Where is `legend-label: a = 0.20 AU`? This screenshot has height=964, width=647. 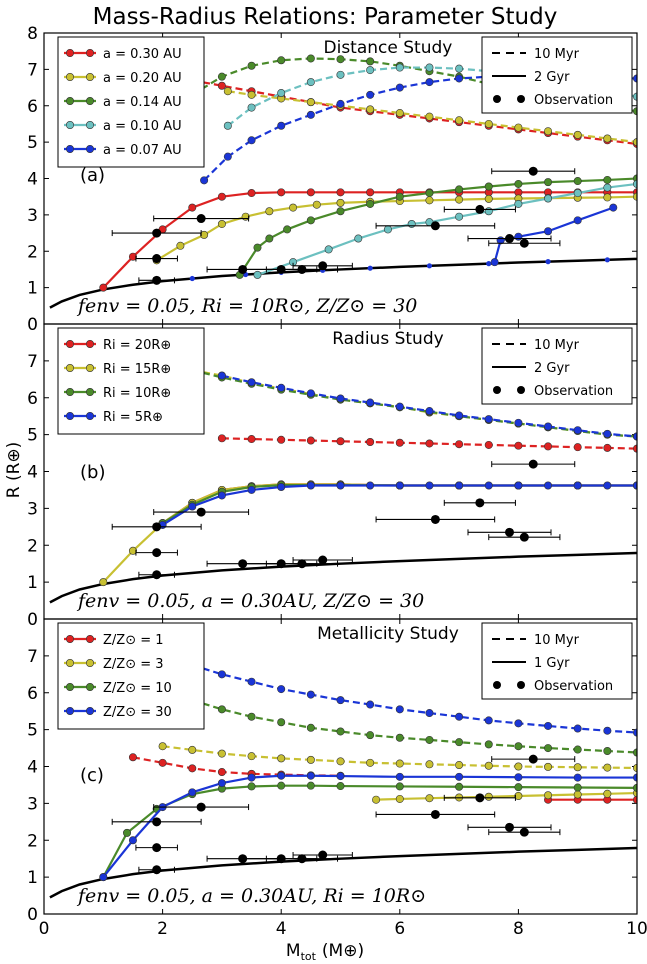 legend-label: a = 0.20 AU is located at coordinates (142, 78).